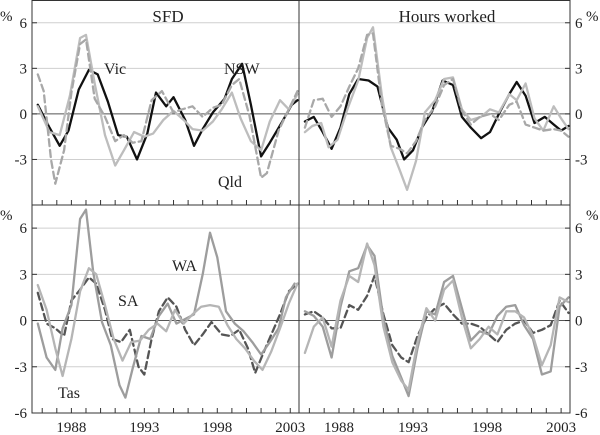  Describe the element at coordinates (242, 69) in the screenshot. I see `label-nsw: NSW` at that location.